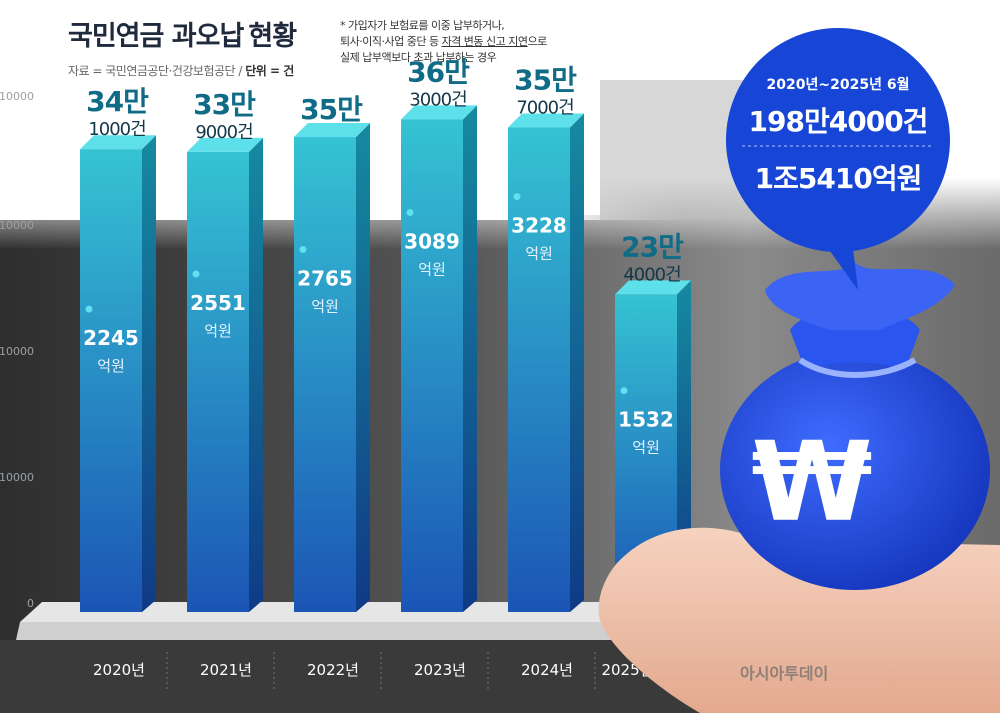 This screenshot has height=713, width=1000. What do you see at coordinates (269, 71) in the screenshot?
I see `unit-label: 단위 = 건` at bounding box center [269, 71].